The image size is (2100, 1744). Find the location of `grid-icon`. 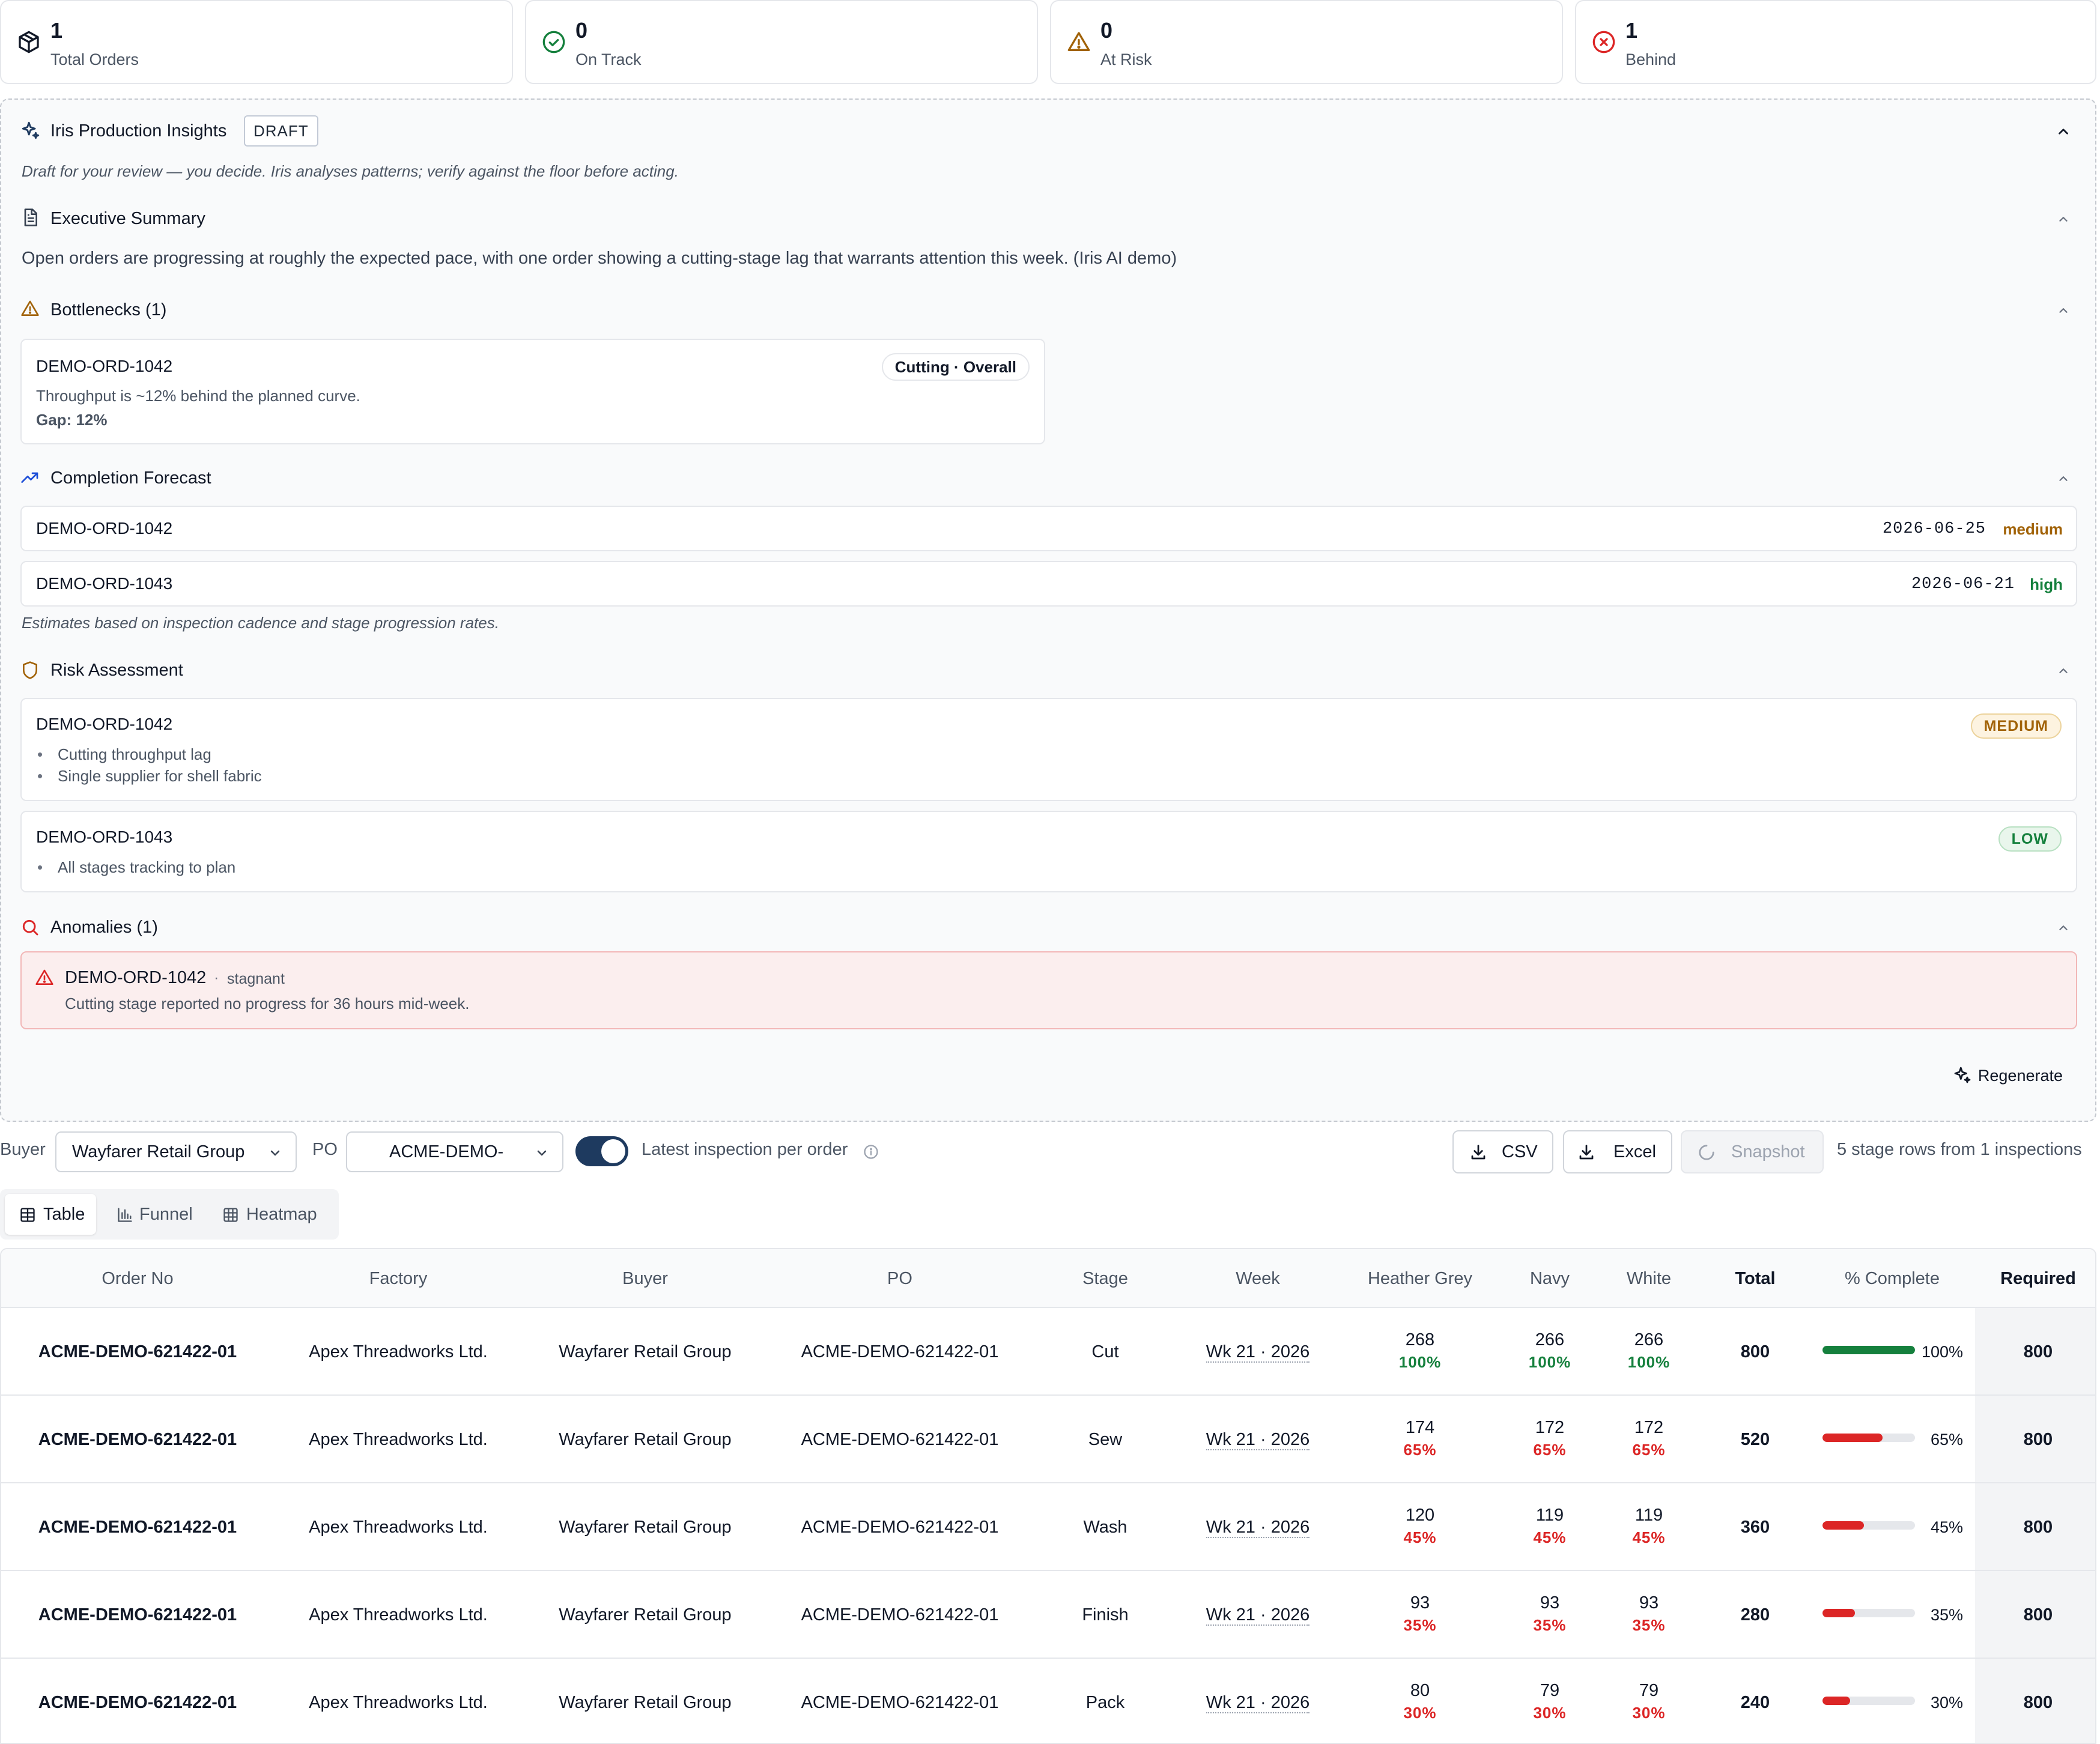

grid-icon is located at coordinates (230, 1215).